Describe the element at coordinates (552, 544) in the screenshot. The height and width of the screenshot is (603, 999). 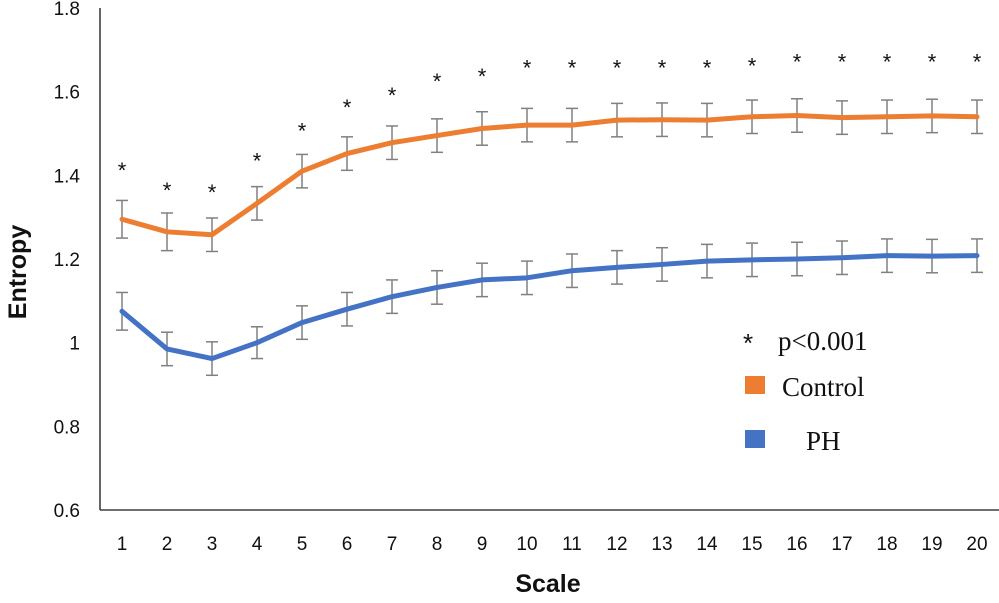
I see `x-tick-labels: 1 2 3 4 5 6 7 8 9 10 11 12 13 14 15 16 17 18 19 20` at that location.